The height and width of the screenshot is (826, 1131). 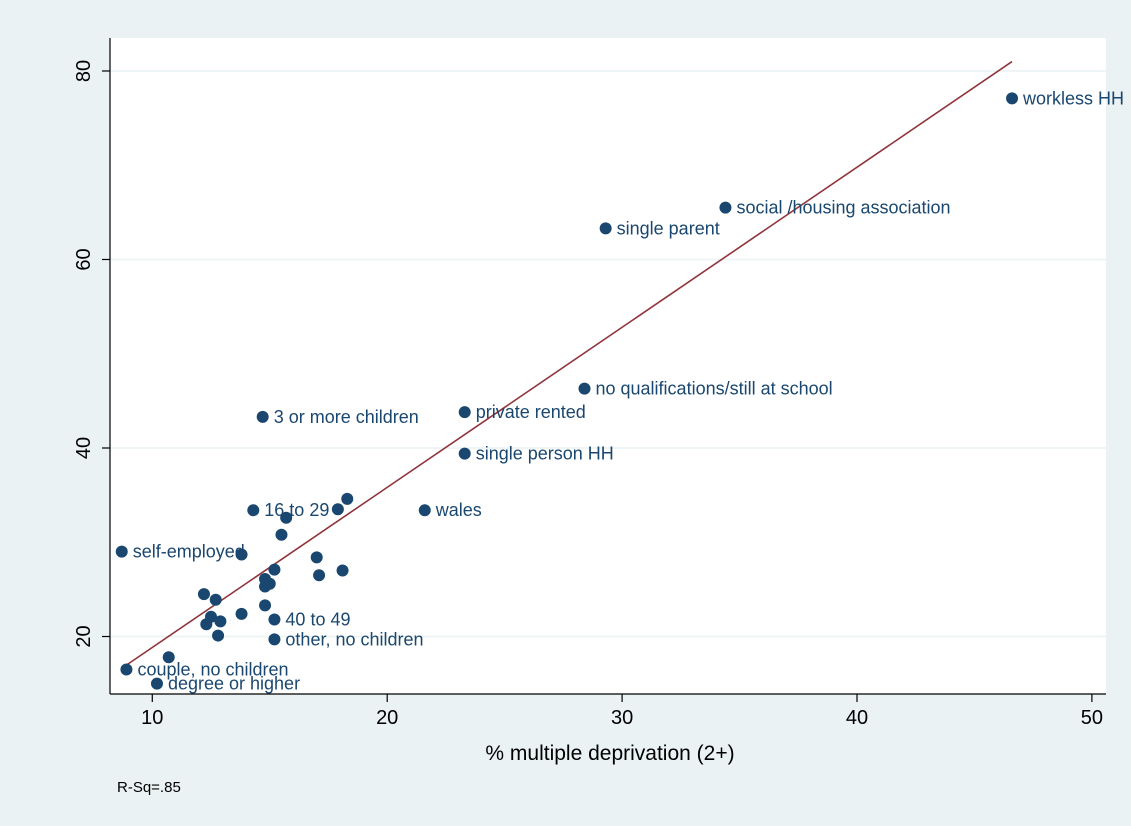 What do you see at coordinates (346, 417) in the screenshot?
I see `point-label: 3 or more children` at bounding box center [346, 417].